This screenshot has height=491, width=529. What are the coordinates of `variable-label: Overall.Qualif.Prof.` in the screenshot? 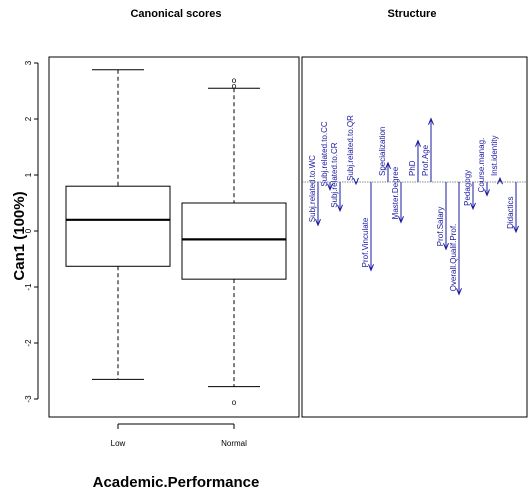 It's located at (453, 258).